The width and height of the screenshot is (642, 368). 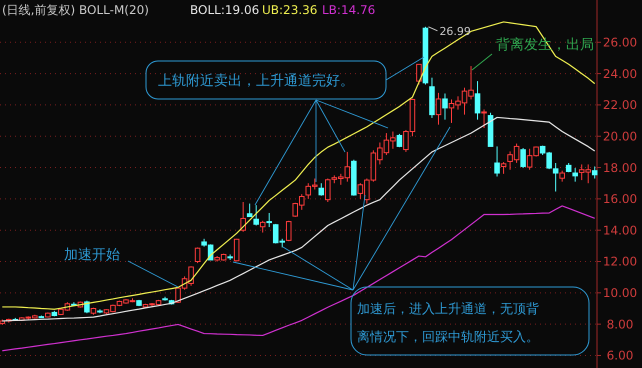 I want to click on y-tick-label: 16.00, so click(x=620, y=199).